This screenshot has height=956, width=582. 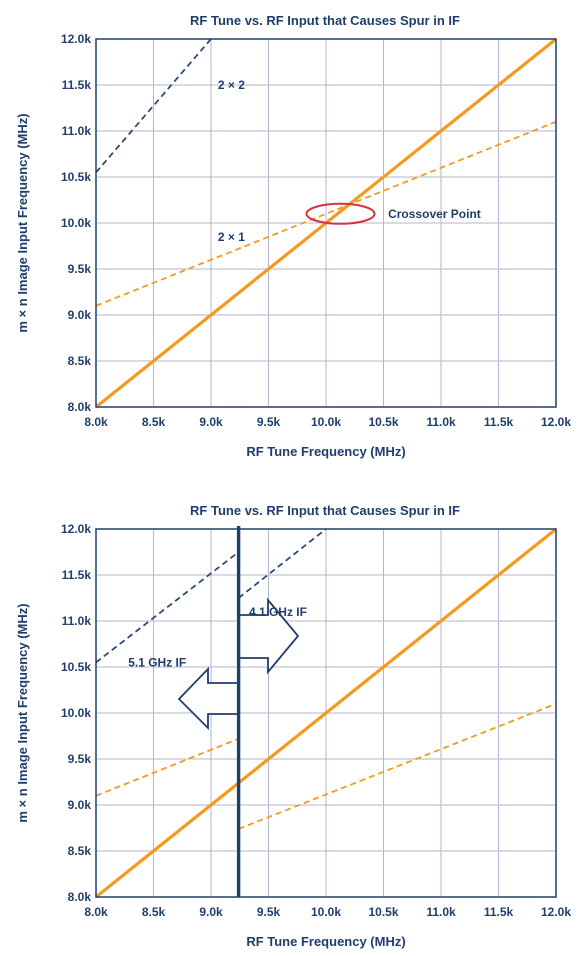 What do you see at coordinates (434, 214) in the screenshot?
I see `annotation-label: Crossover Point` at bounding box center [434, 214].